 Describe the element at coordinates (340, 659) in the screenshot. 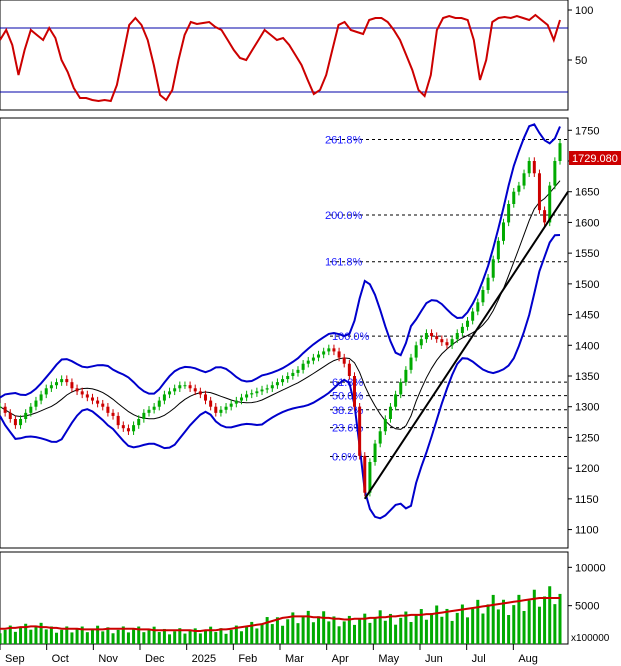

I see `x-tick-label: Apr` at that location.